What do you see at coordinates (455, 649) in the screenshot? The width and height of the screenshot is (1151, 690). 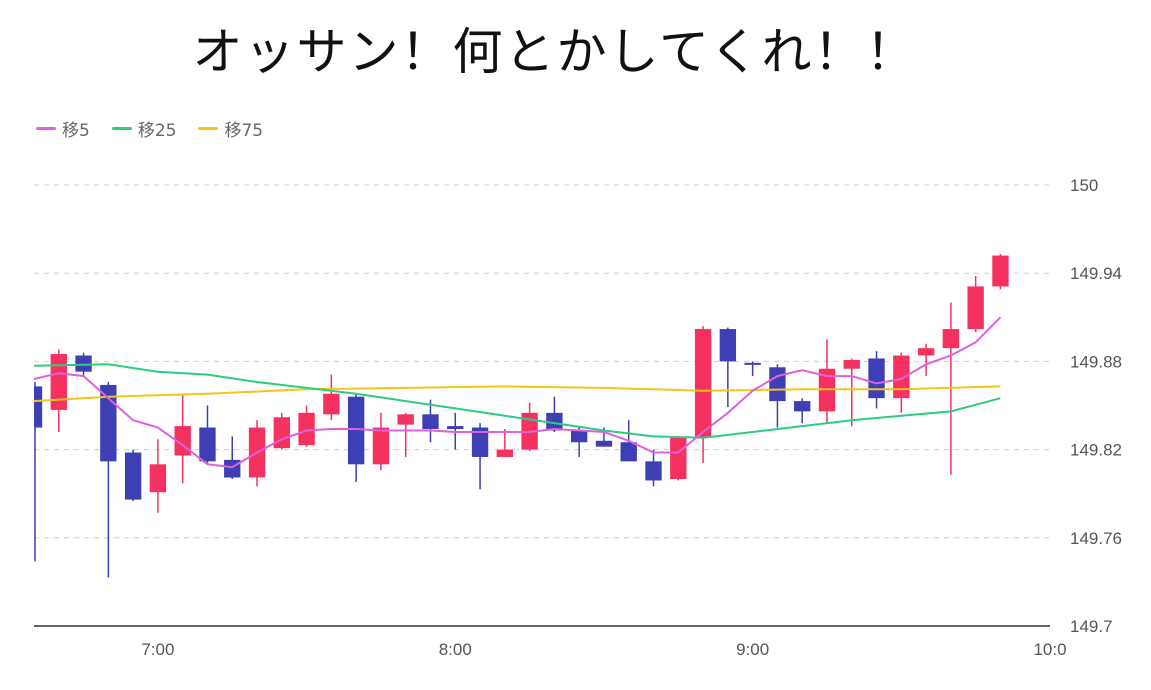 I see `x-tick-label: 8:00` at bounding box center [455, 649].